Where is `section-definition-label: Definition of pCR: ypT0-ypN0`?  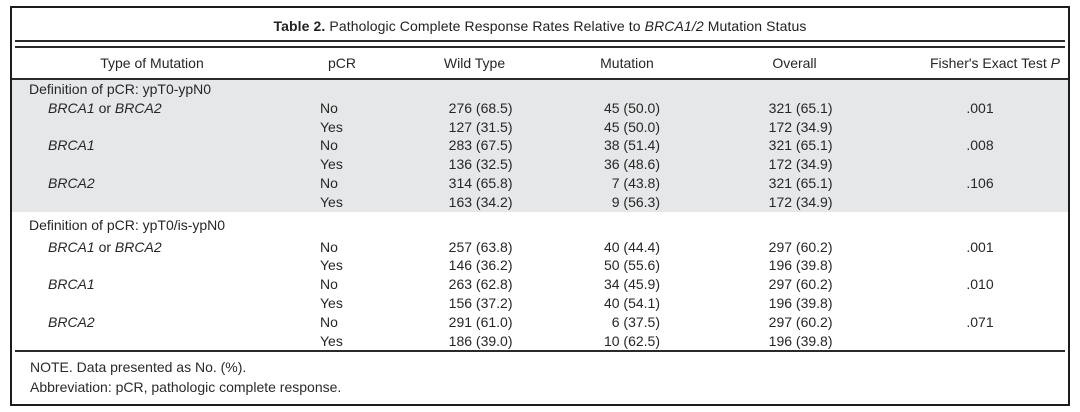 section-definition-label: Definition of pCR: ypT0-ypN0 is located at coordinates (540, 89).